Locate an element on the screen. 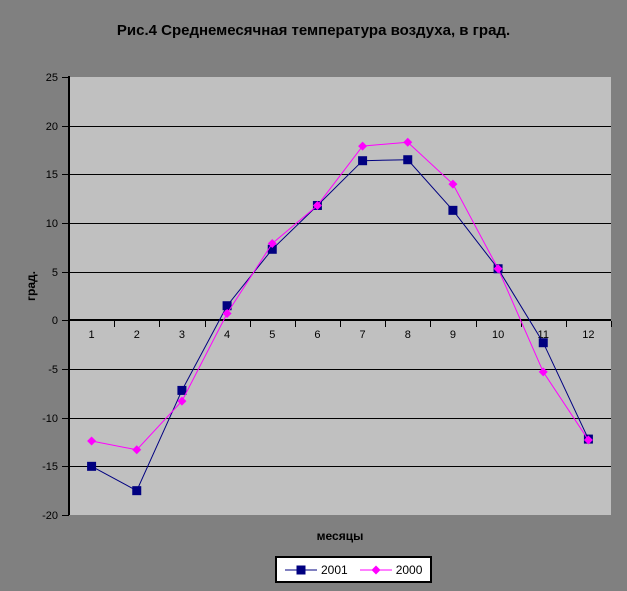 This screenshot has height=591, width=627. x-tick-label-1: 1 is located at coordinates (92, 335).